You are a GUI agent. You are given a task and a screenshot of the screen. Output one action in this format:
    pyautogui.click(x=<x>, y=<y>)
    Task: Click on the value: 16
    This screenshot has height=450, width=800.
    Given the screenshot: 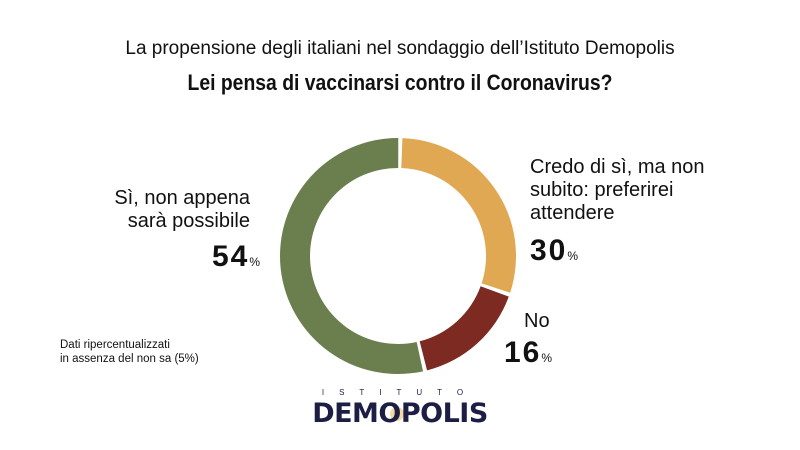 What is the action you would take?
    pyautogui.click(x=523, y=352)
    